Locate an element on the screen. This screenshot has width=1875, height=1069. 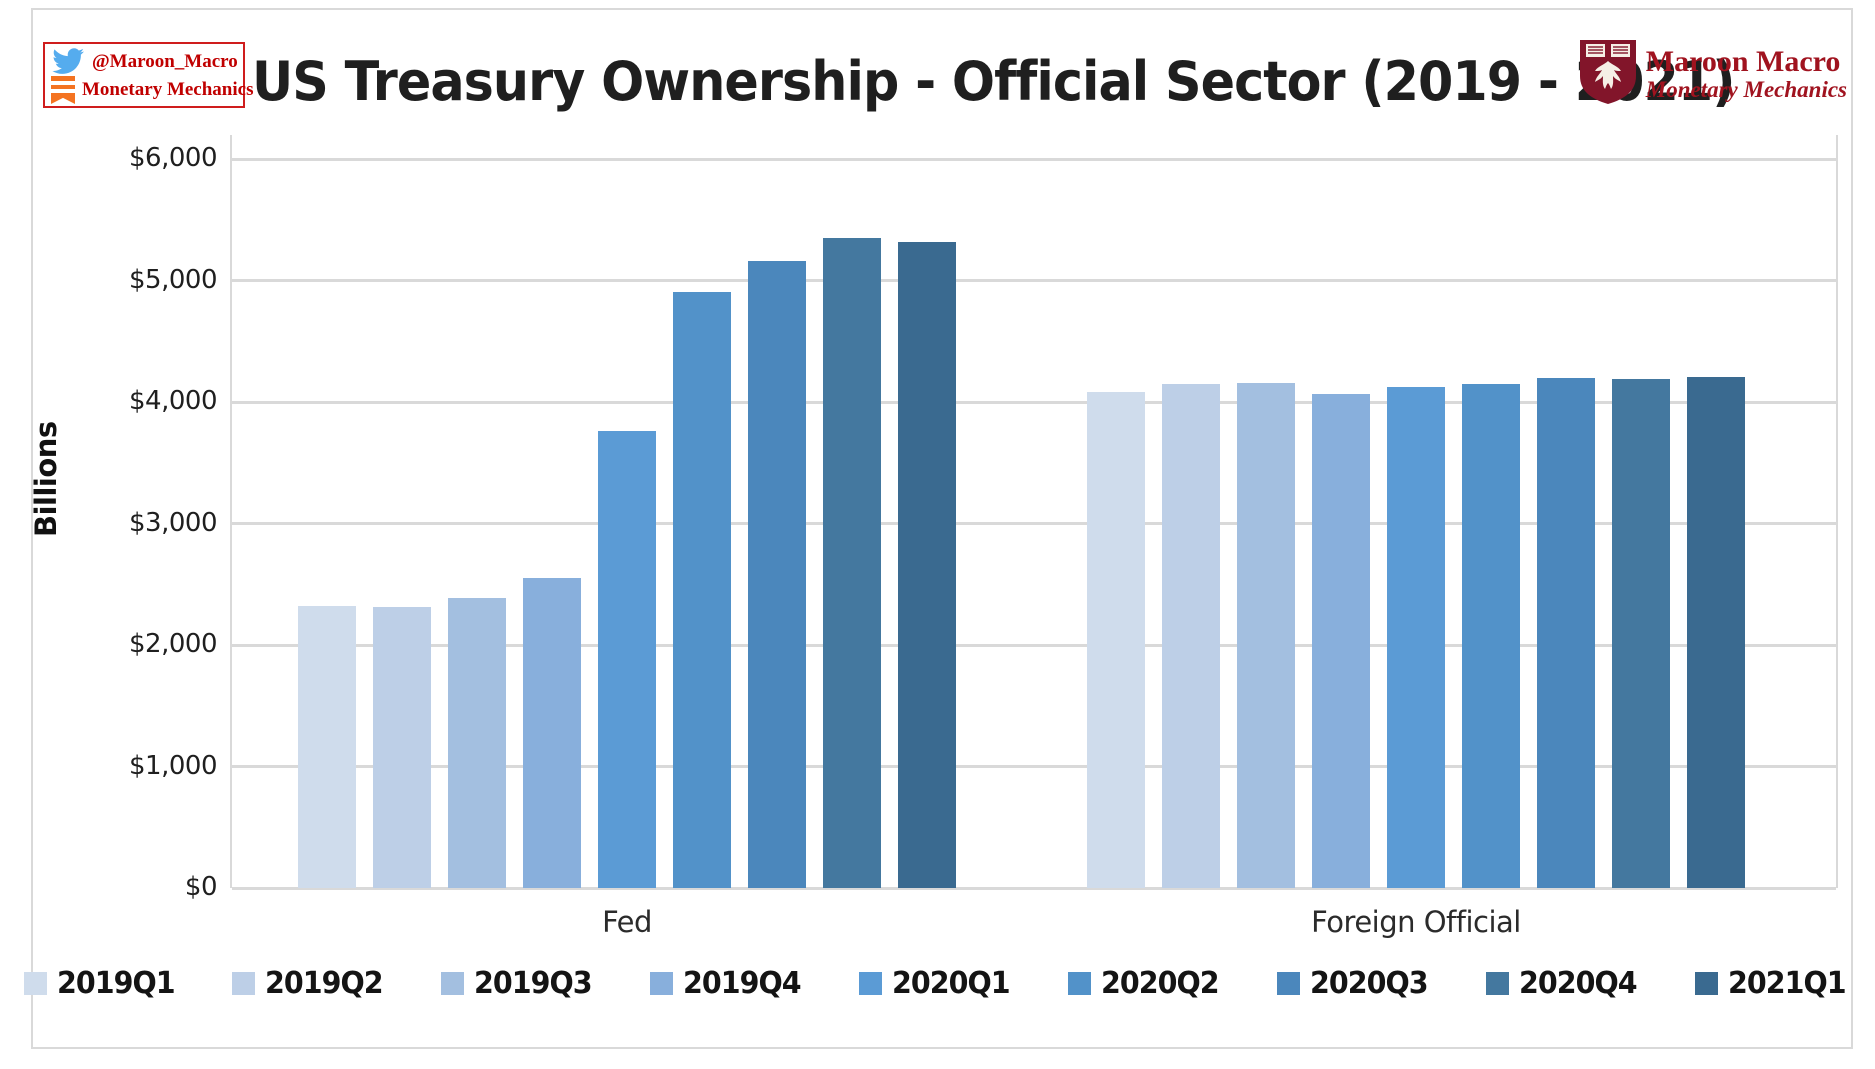
legend-label: 2019Q2 is located at coordinates (324, 983).